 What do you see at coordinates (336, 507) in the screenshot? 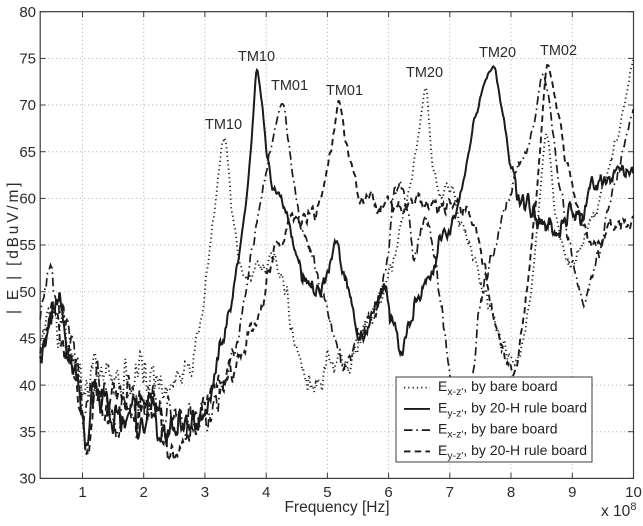
I see `svg-text: Frequency [Hz]` at bounding box center [336, 507].